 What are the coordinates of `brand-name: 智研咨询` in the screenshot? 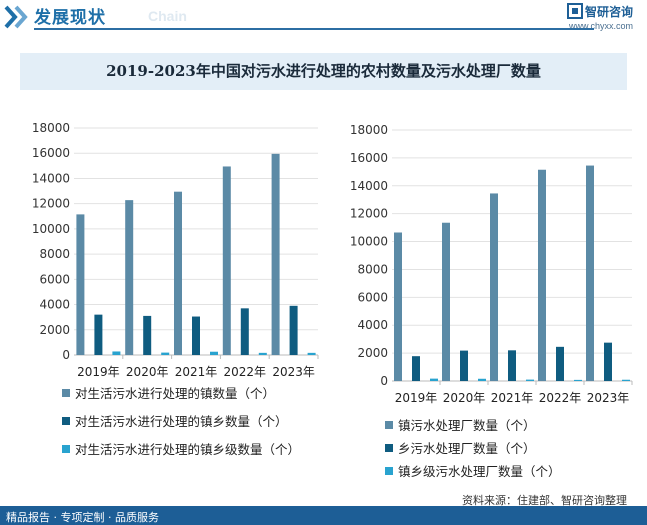 It's located at (608, 12).